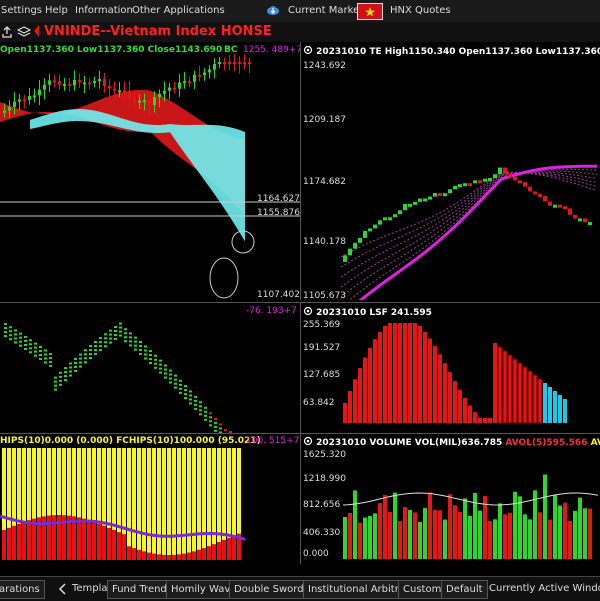 The height and width of the screenshot is (601, 600). I want to click on tab-double-swords: Double Swords, so click(271, 589).